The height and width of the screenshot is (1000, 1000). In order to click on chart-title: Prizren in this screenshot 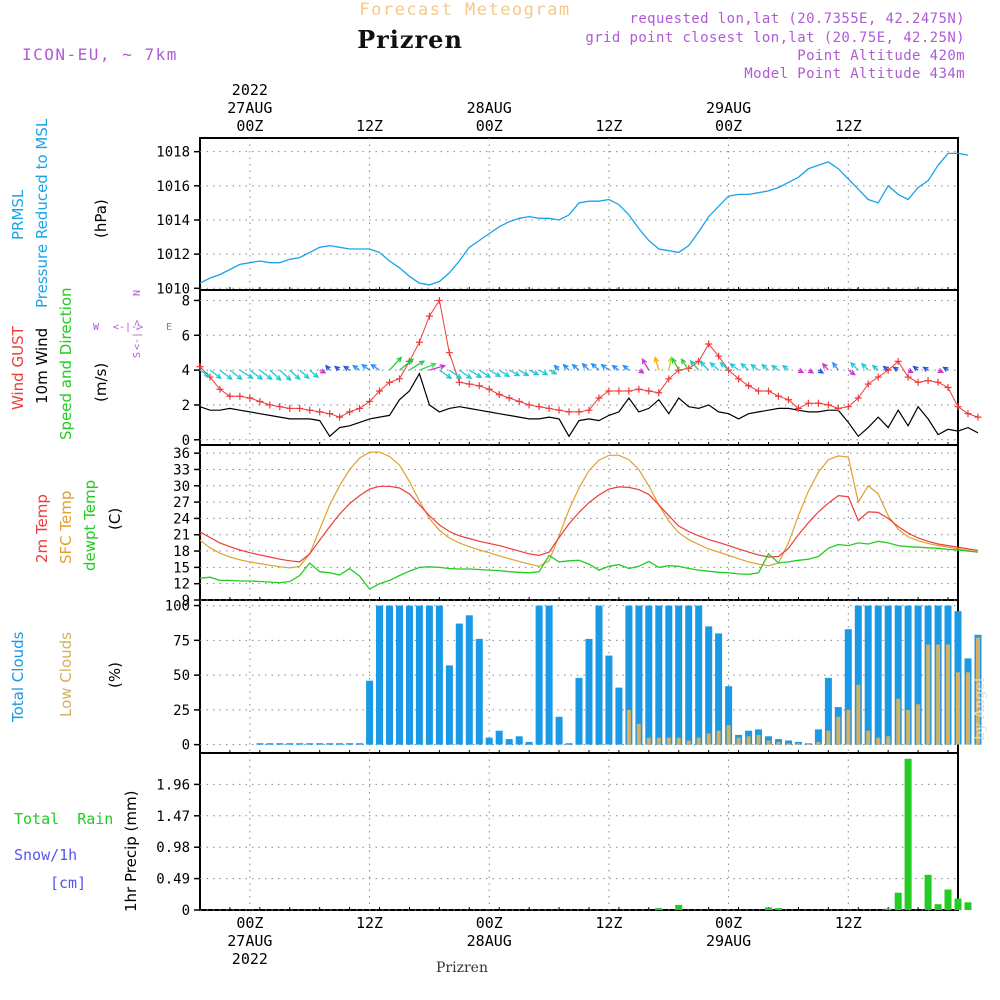, I will do `click(410, 39)`.